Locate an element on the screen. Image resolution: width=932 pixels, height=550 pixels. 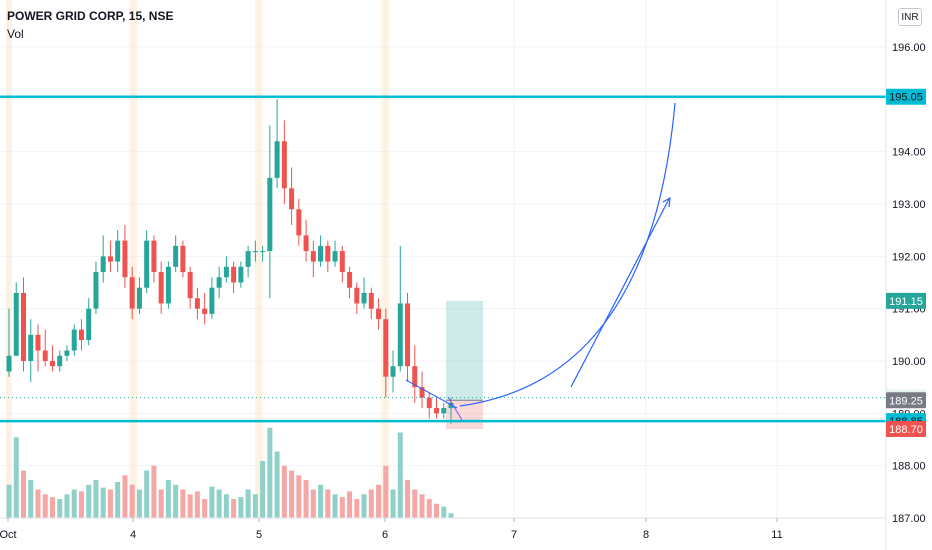
price-label: 191.15 is located at coordinates (906, 302).